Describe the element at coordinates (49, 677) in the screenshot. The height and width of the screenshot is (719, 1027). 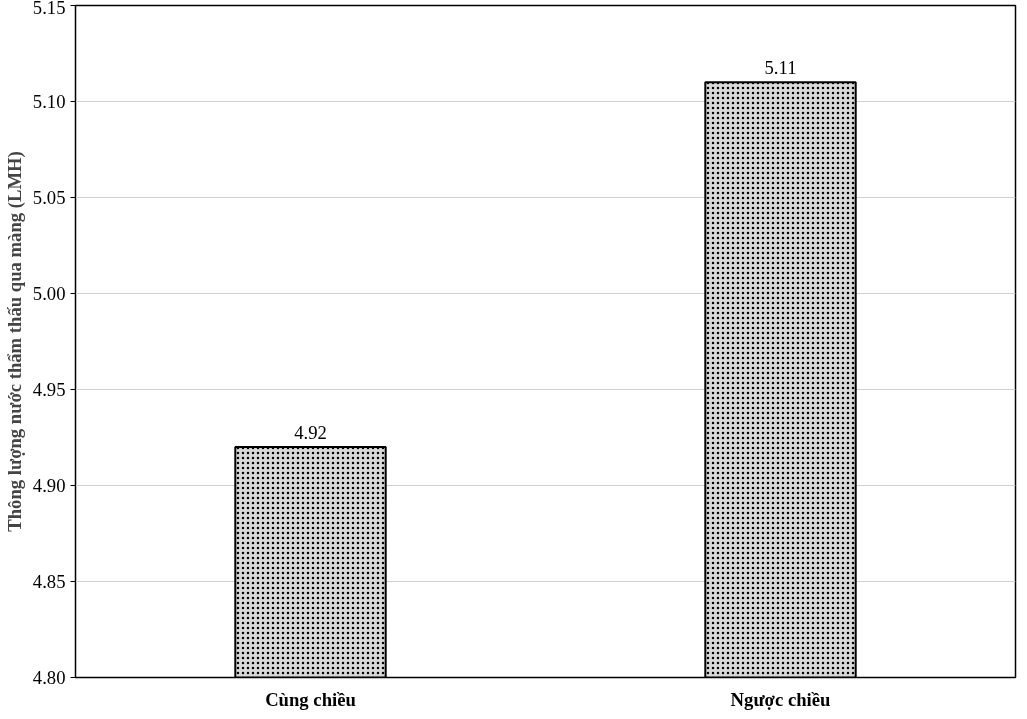
I see `y-tick-label: 4.80` at that location.